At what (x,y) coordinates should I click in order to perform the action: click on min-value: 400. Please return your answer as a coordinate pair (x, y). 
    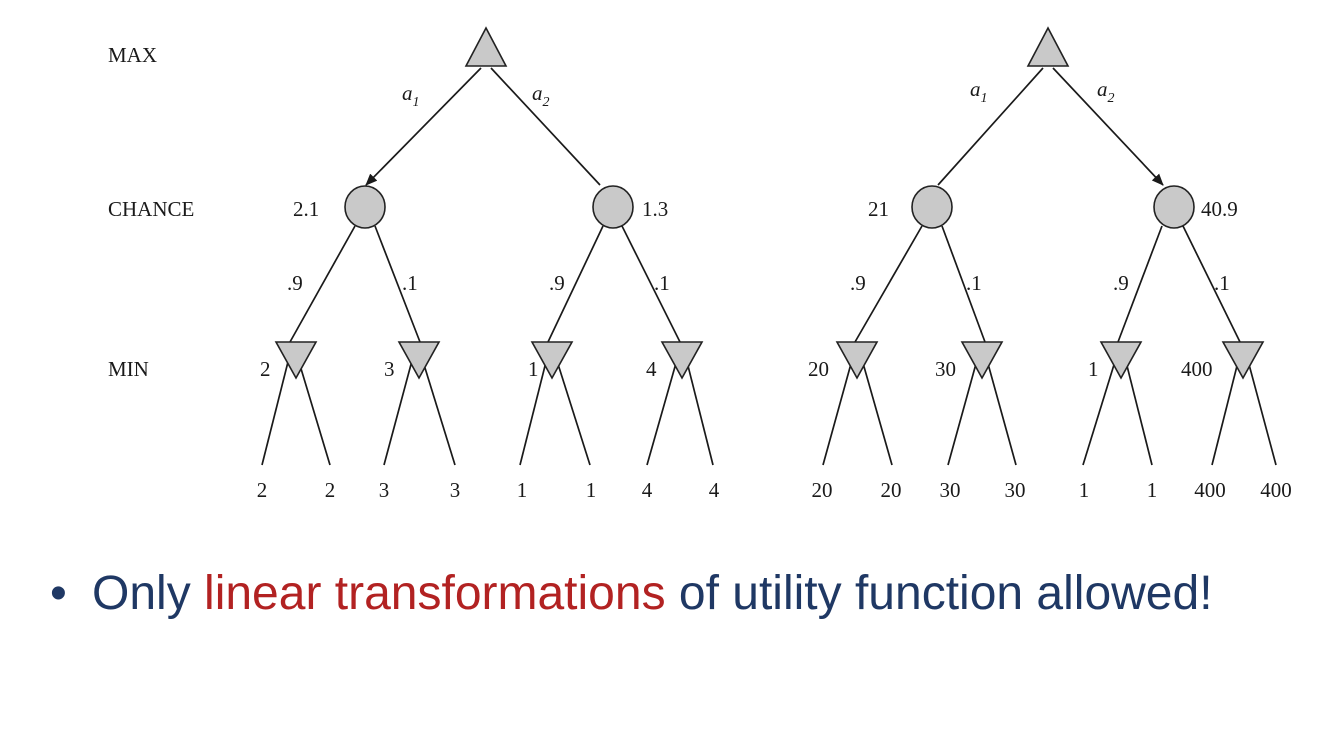
    Looking at the image, I should click on (1197, 369).